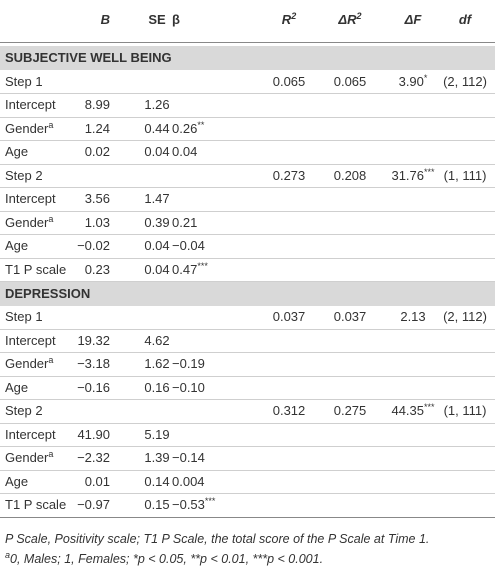 The width and height of the screenshot is (495, 566). I want to click on cell-text: 3.90, so click(411, 81).